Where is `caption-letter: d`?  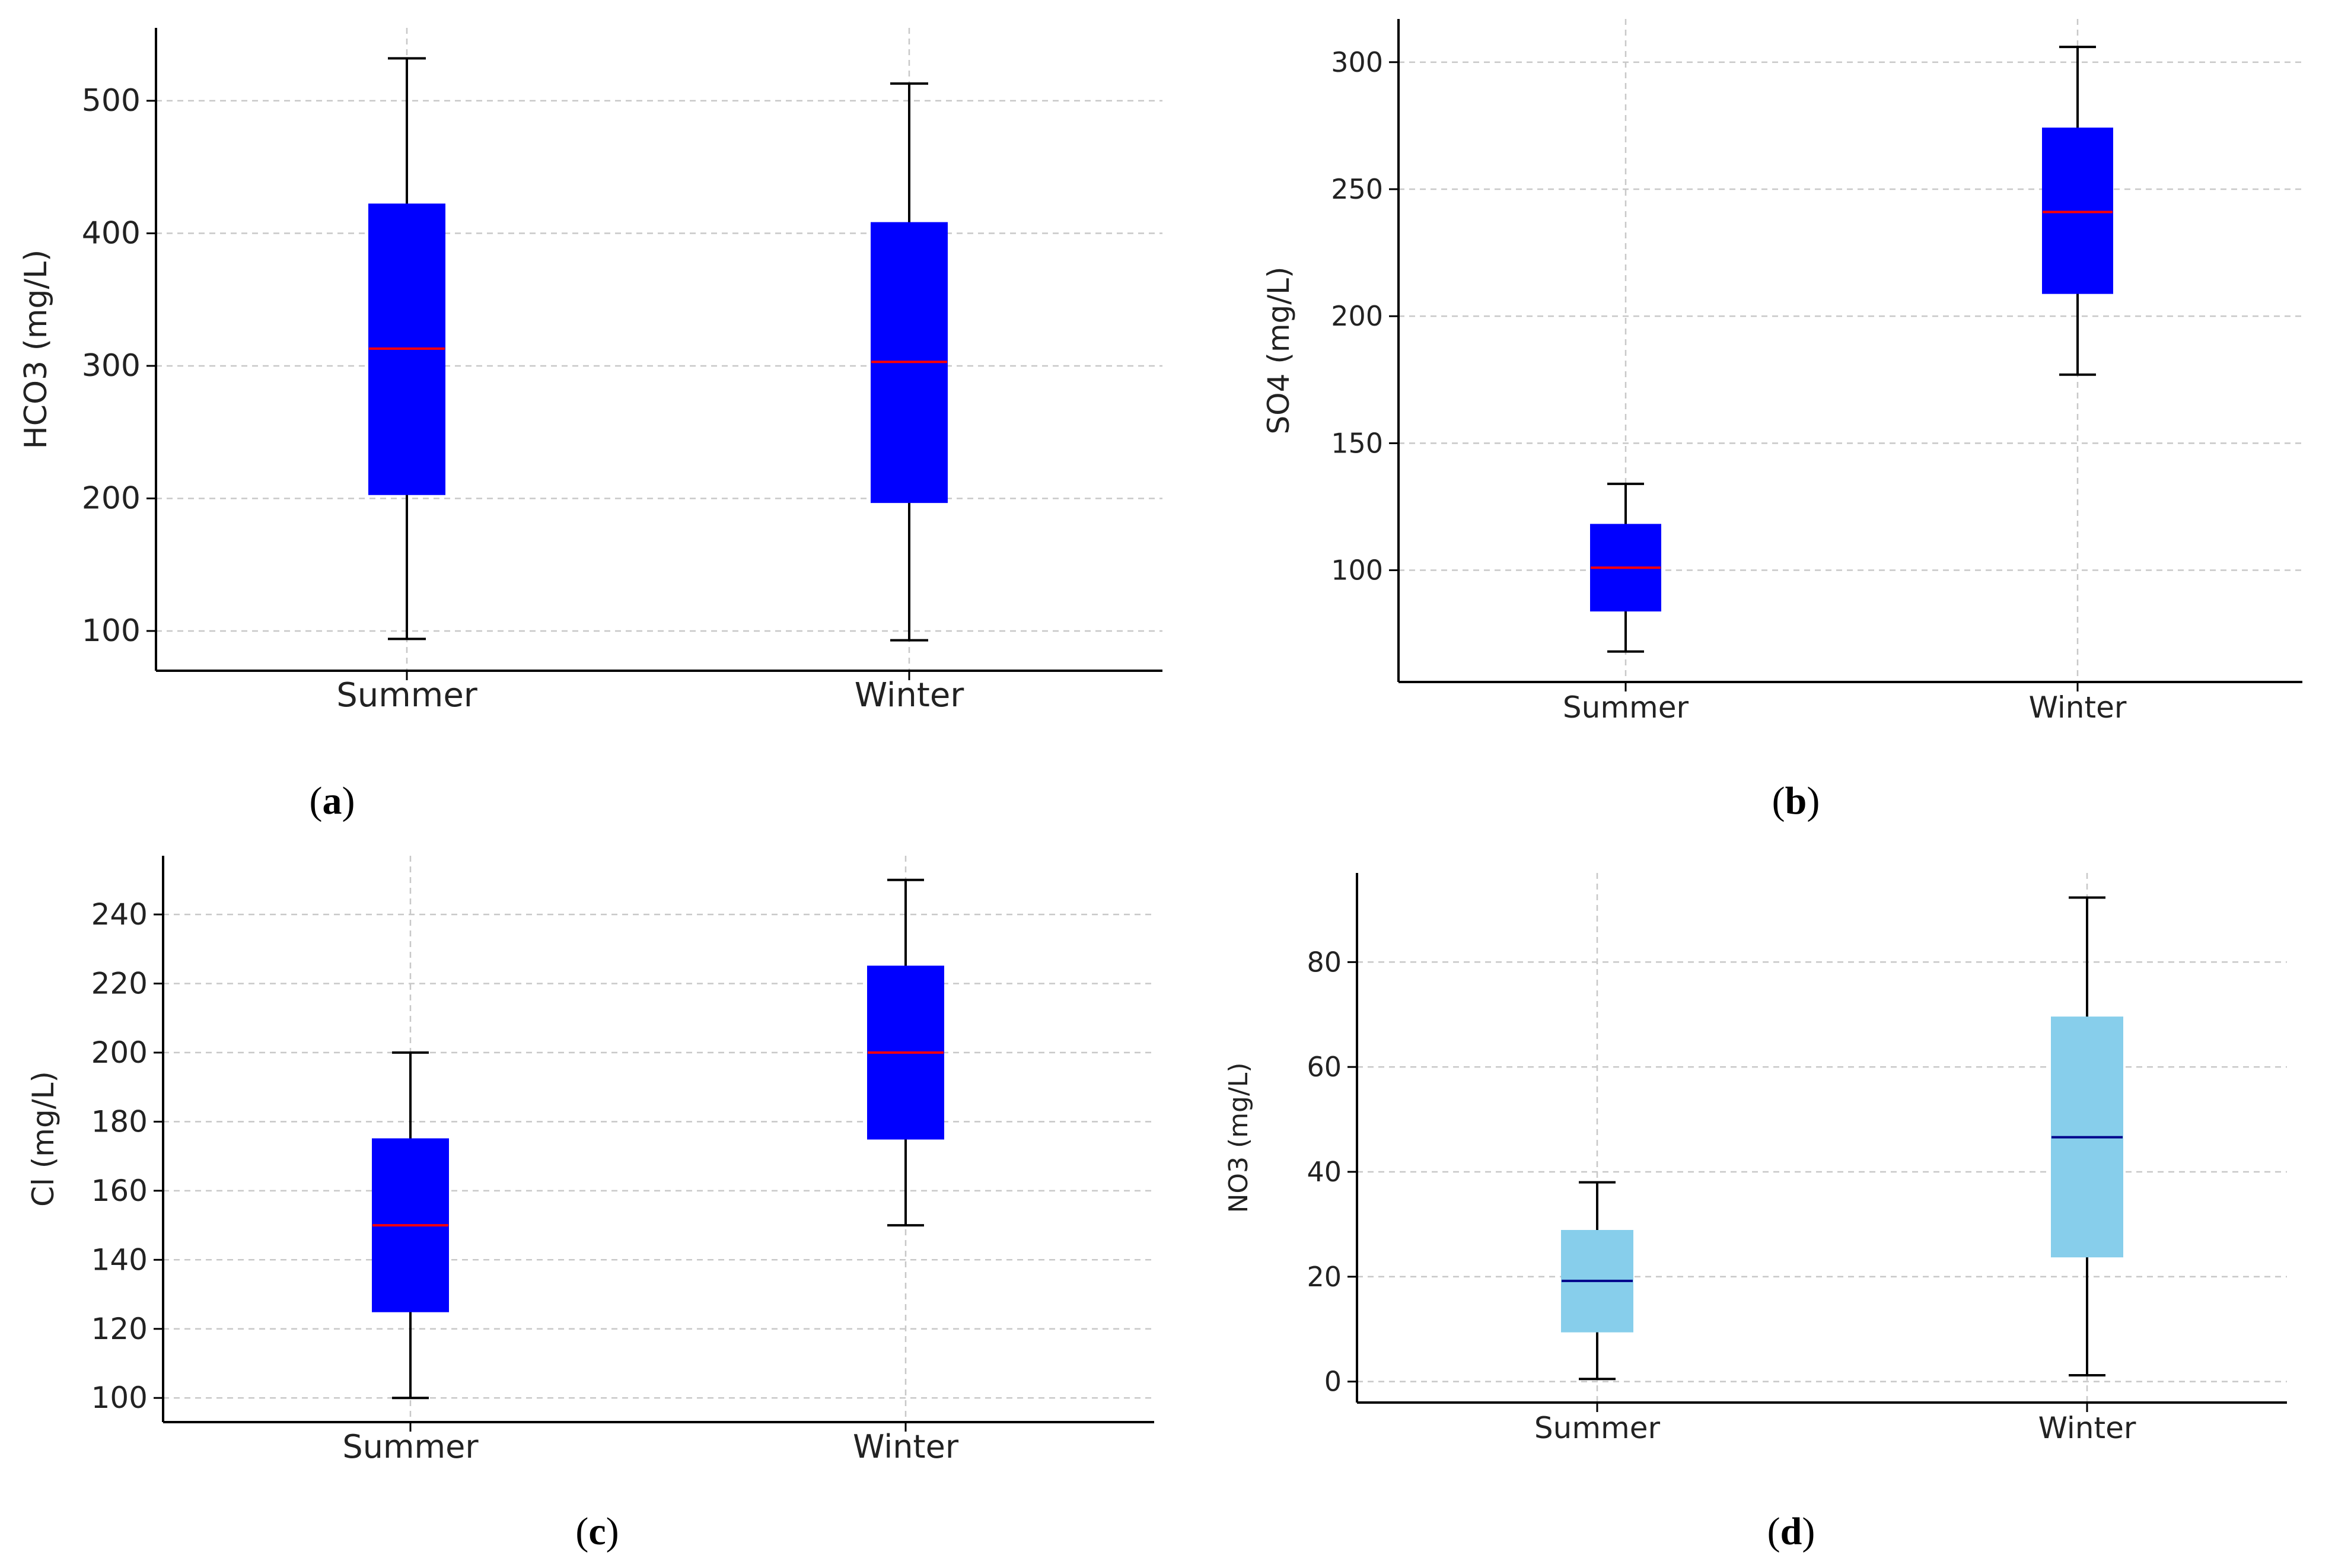 caption-letter: d is located at coordinates (1791, 1532).